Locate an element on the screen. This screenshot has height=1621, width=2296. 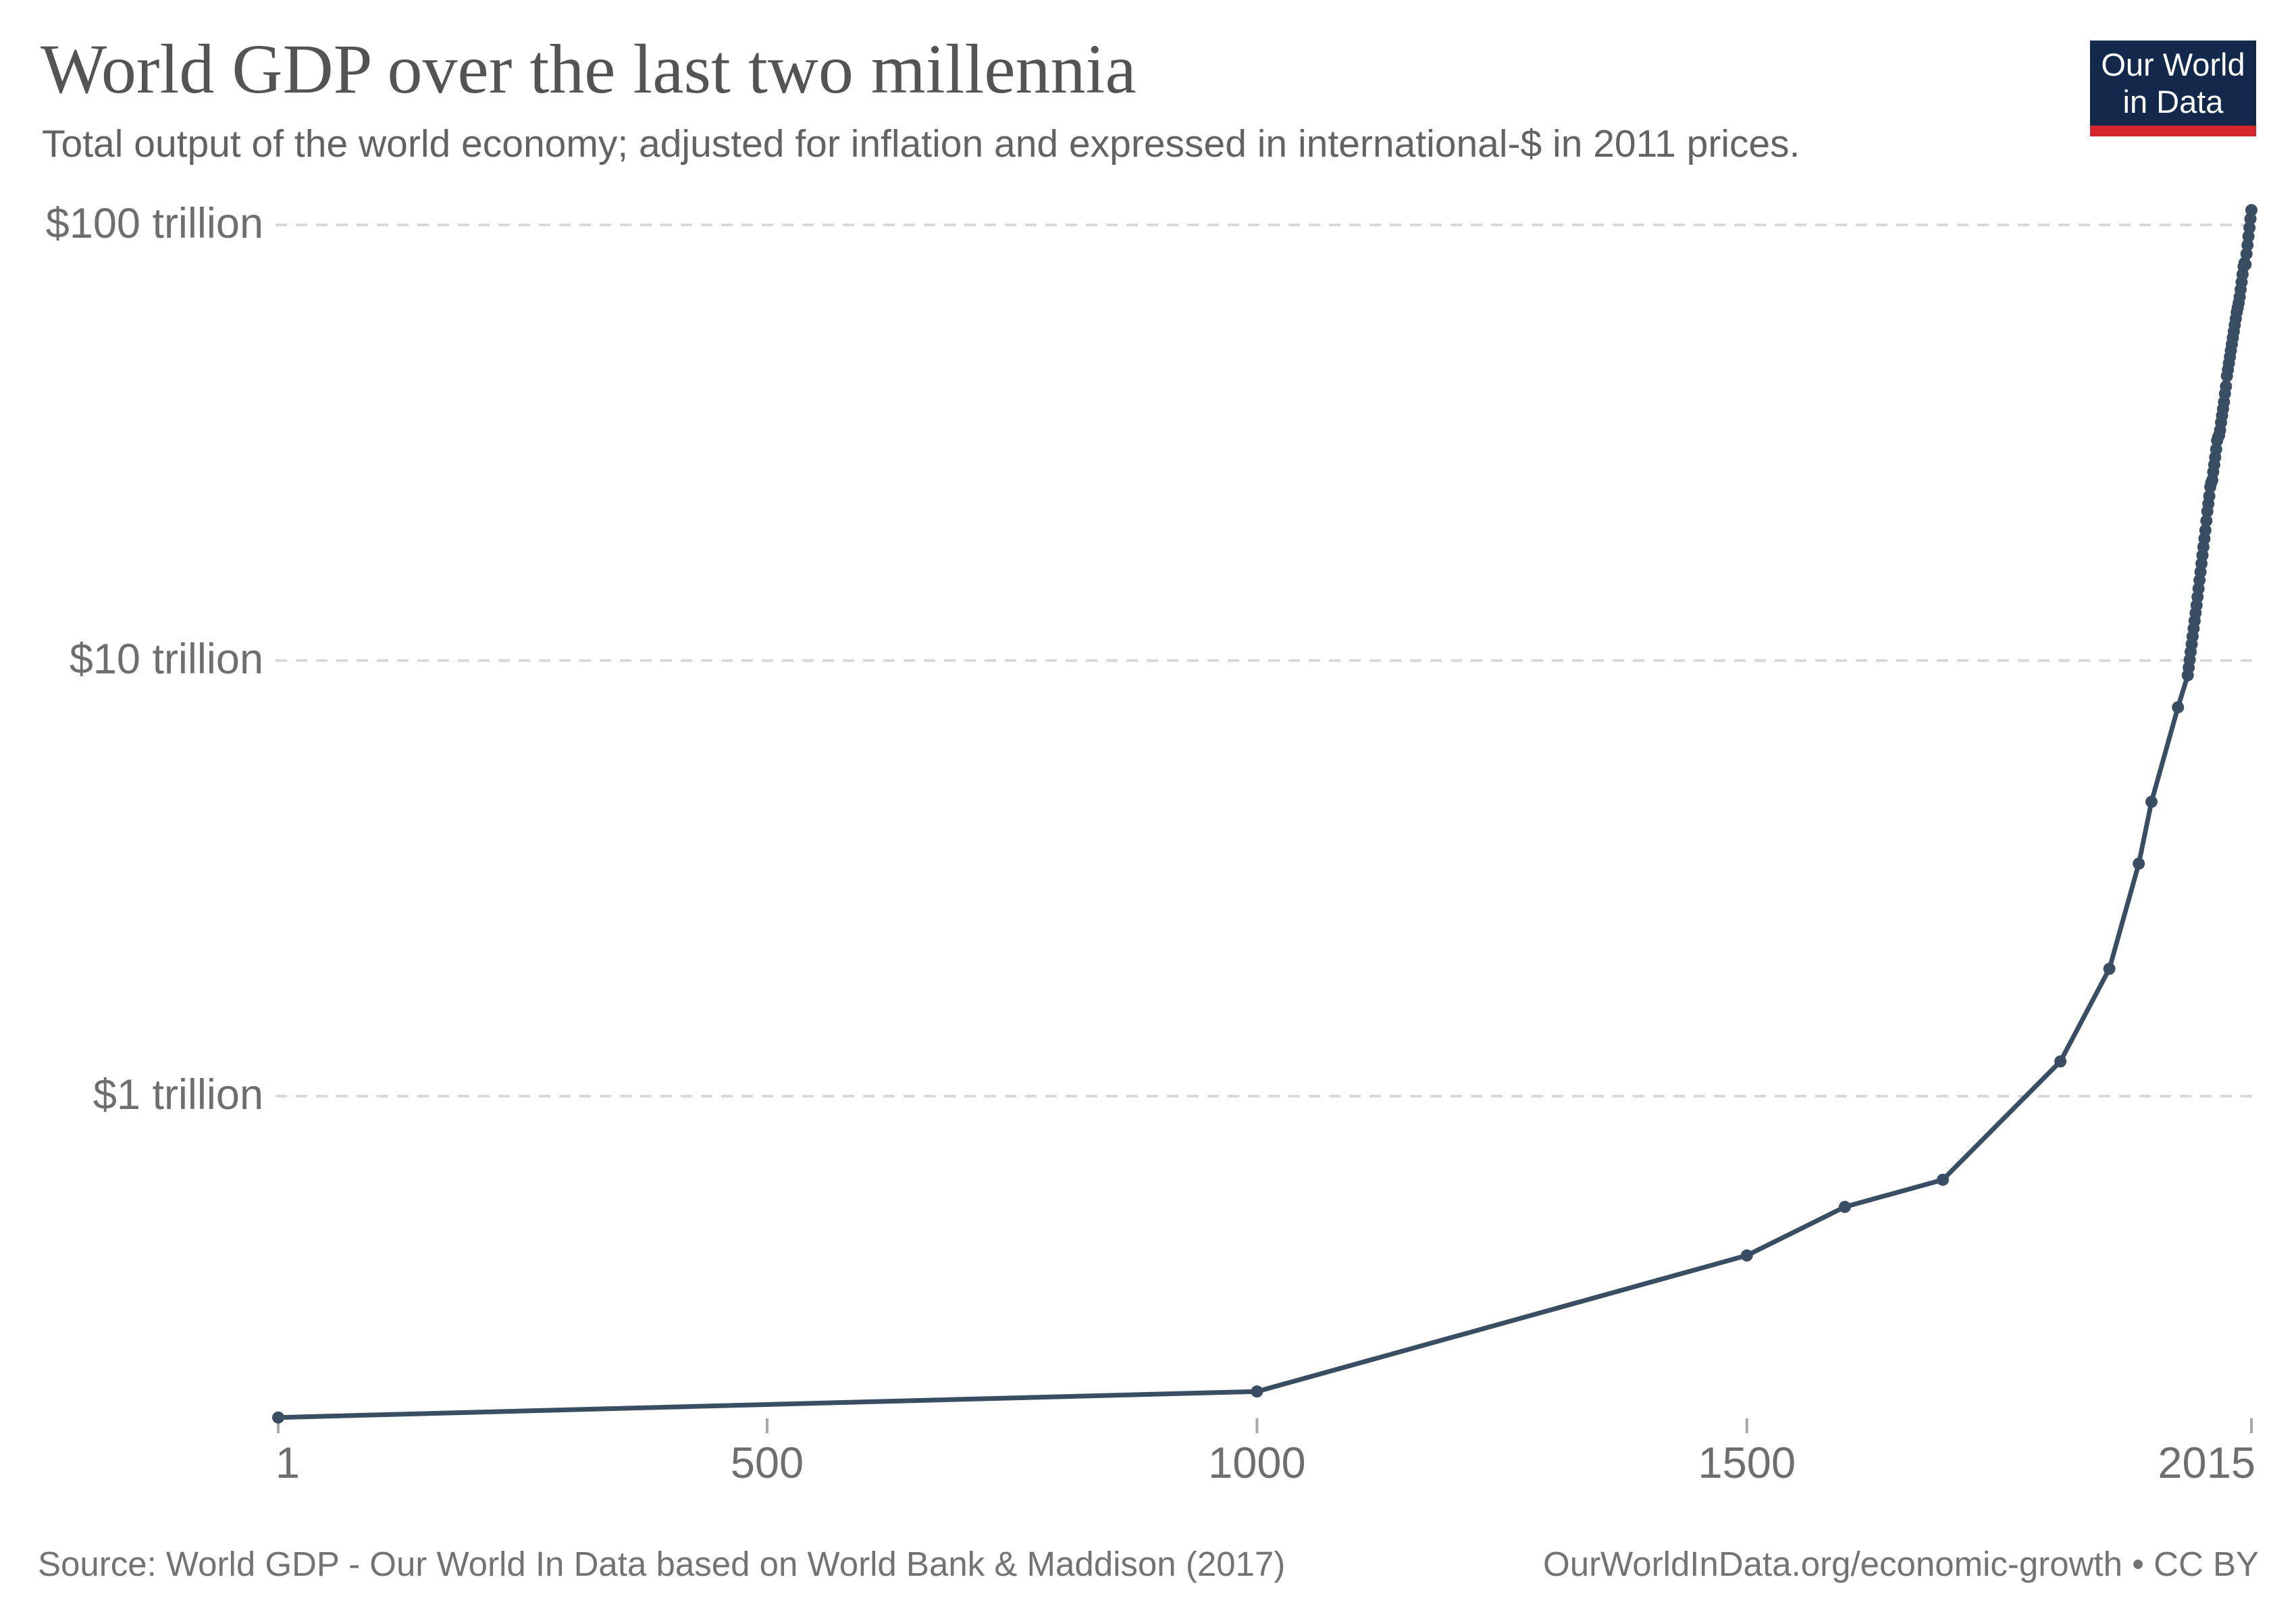
owid-logo-line2: in Data is located at coordinates (2173, 102).